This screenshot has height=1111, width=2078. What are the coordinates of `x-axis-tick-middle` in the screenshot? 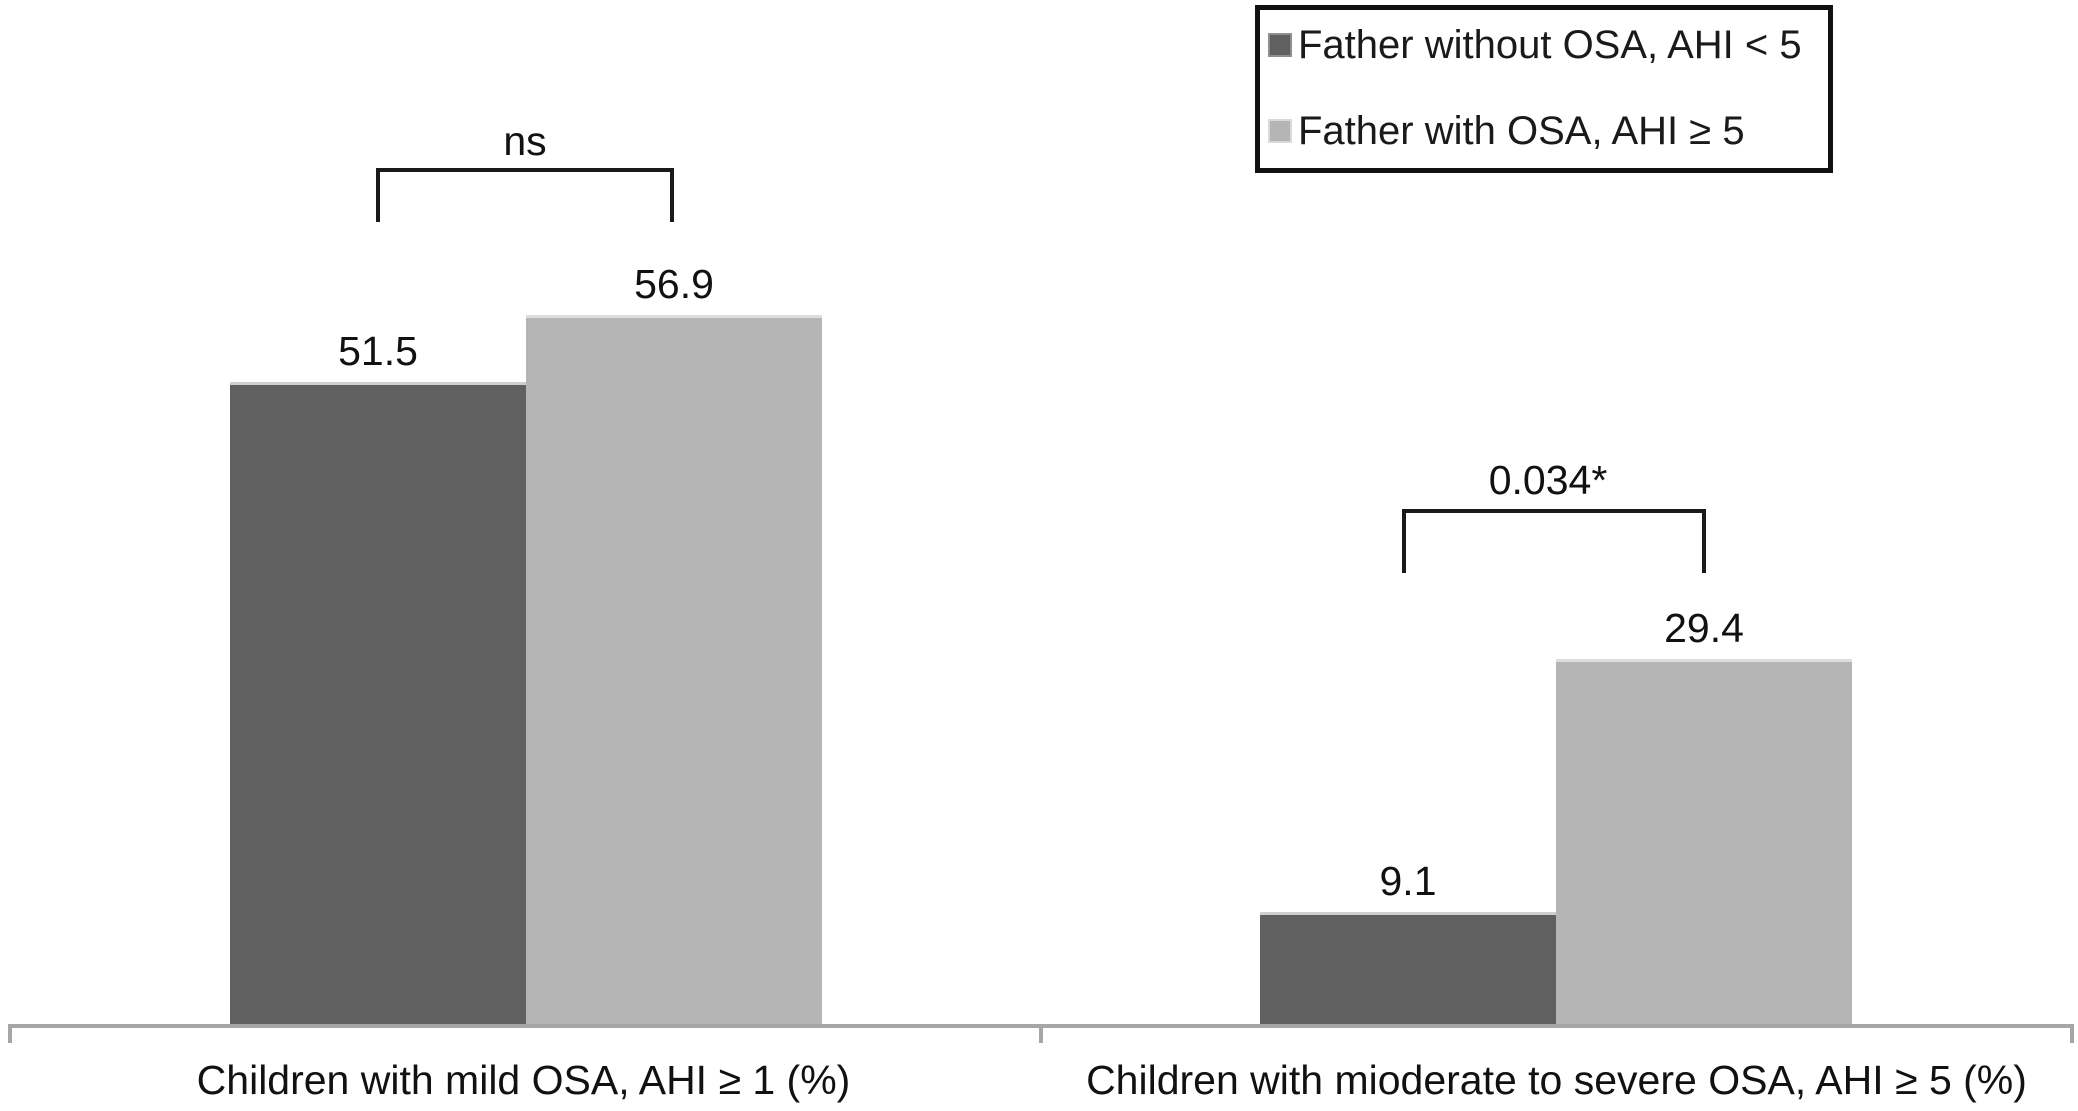 It's located at (1041, 1033).